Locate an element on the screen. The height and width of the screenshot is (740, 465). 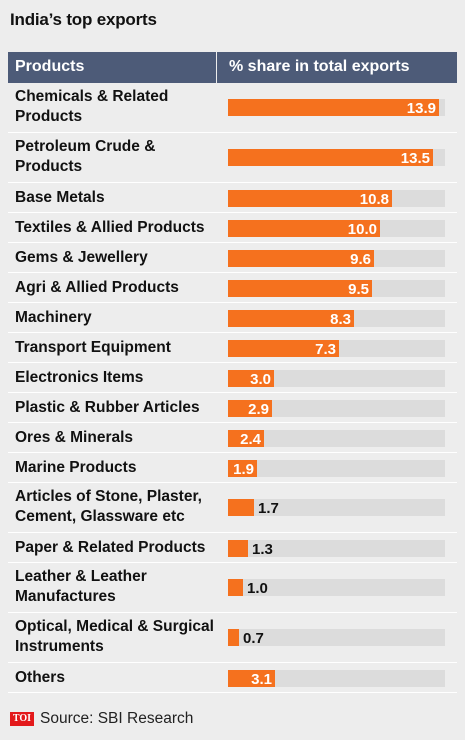
table-row: Electronics Items 3.0 is located at coordinates (232, 378).